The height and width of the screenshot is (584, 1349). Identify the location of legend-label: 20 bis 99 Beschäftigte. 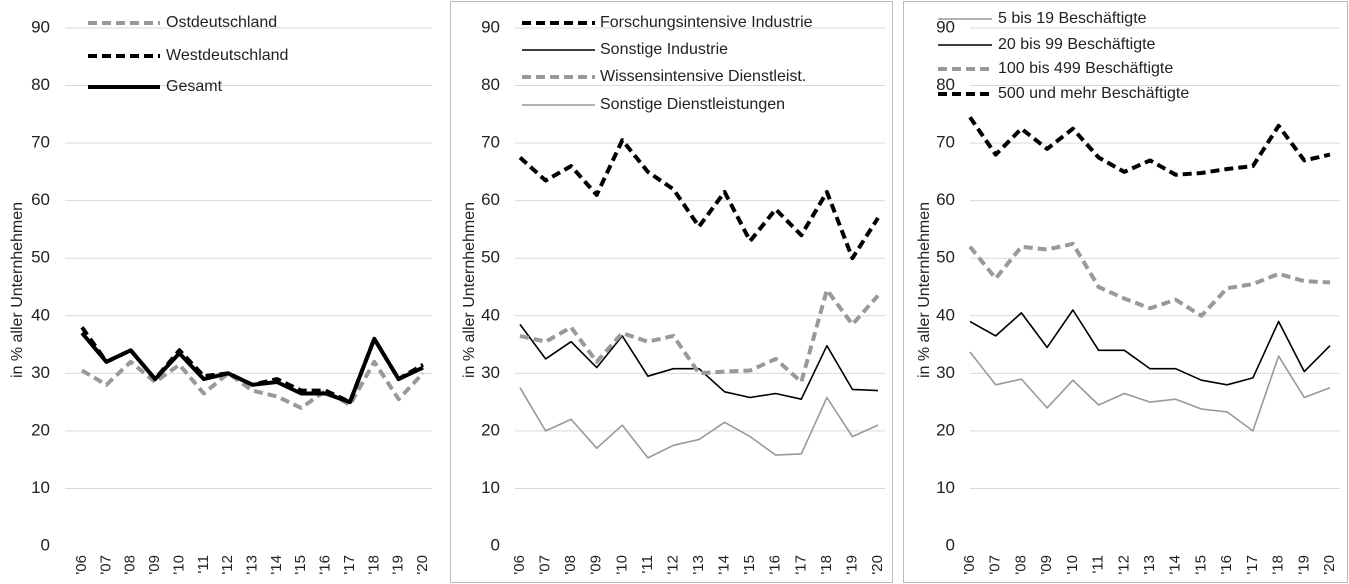
(1077, 44).